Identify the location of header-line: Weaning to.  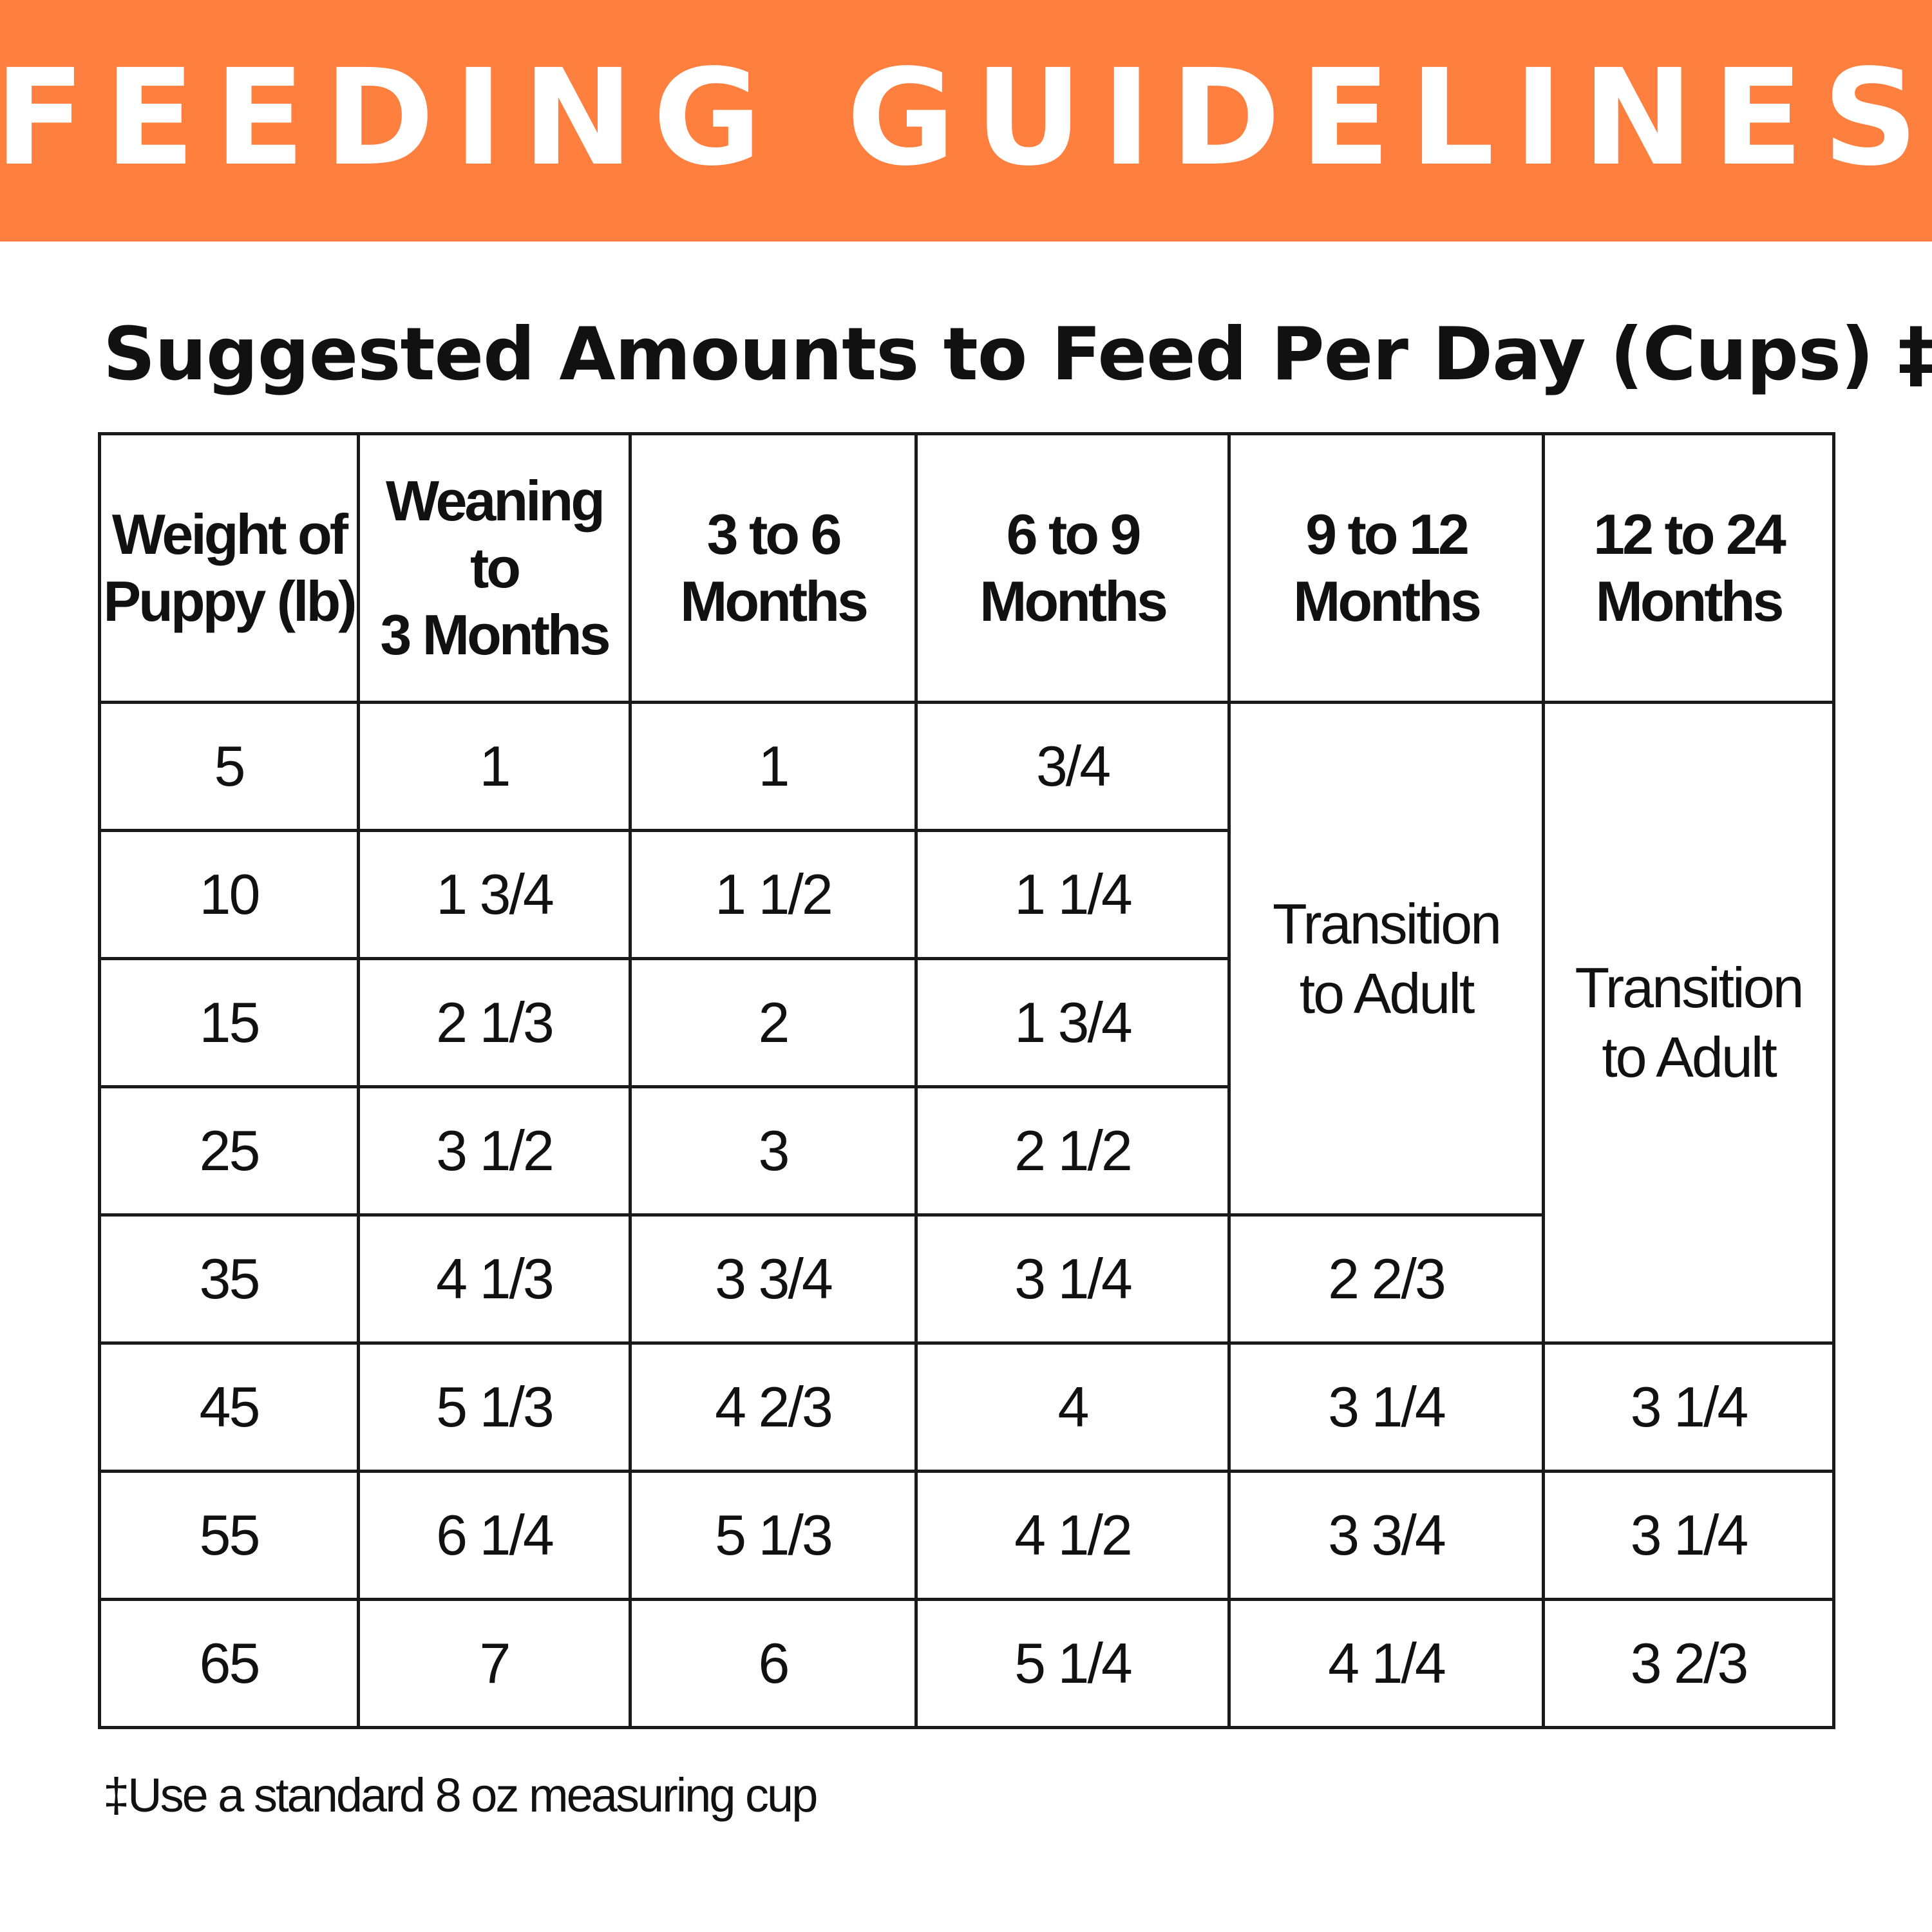
(495, 534).